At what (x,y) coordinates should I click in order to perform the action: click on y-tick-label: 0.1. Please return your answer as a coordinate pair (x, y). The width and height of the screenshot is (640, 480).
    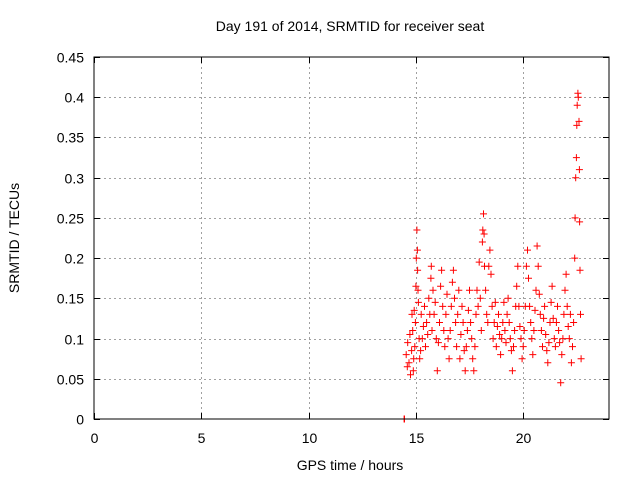
    Looking at the image, I should click on (75, 340).